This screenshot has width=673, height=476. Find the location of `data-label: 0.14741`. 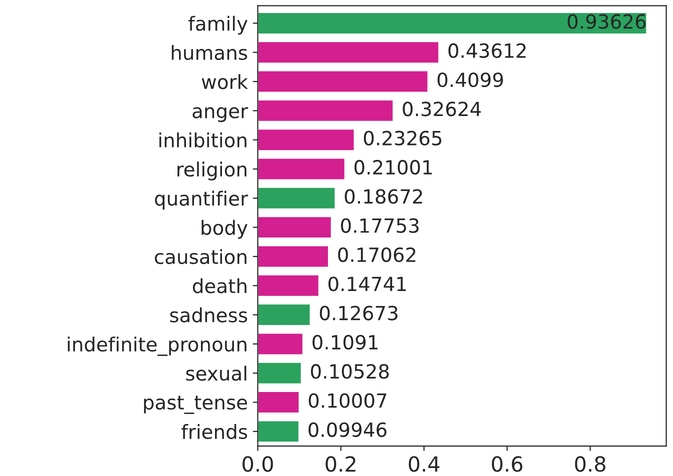

data-label: 0.14741 is located at coordinates (367, 284).